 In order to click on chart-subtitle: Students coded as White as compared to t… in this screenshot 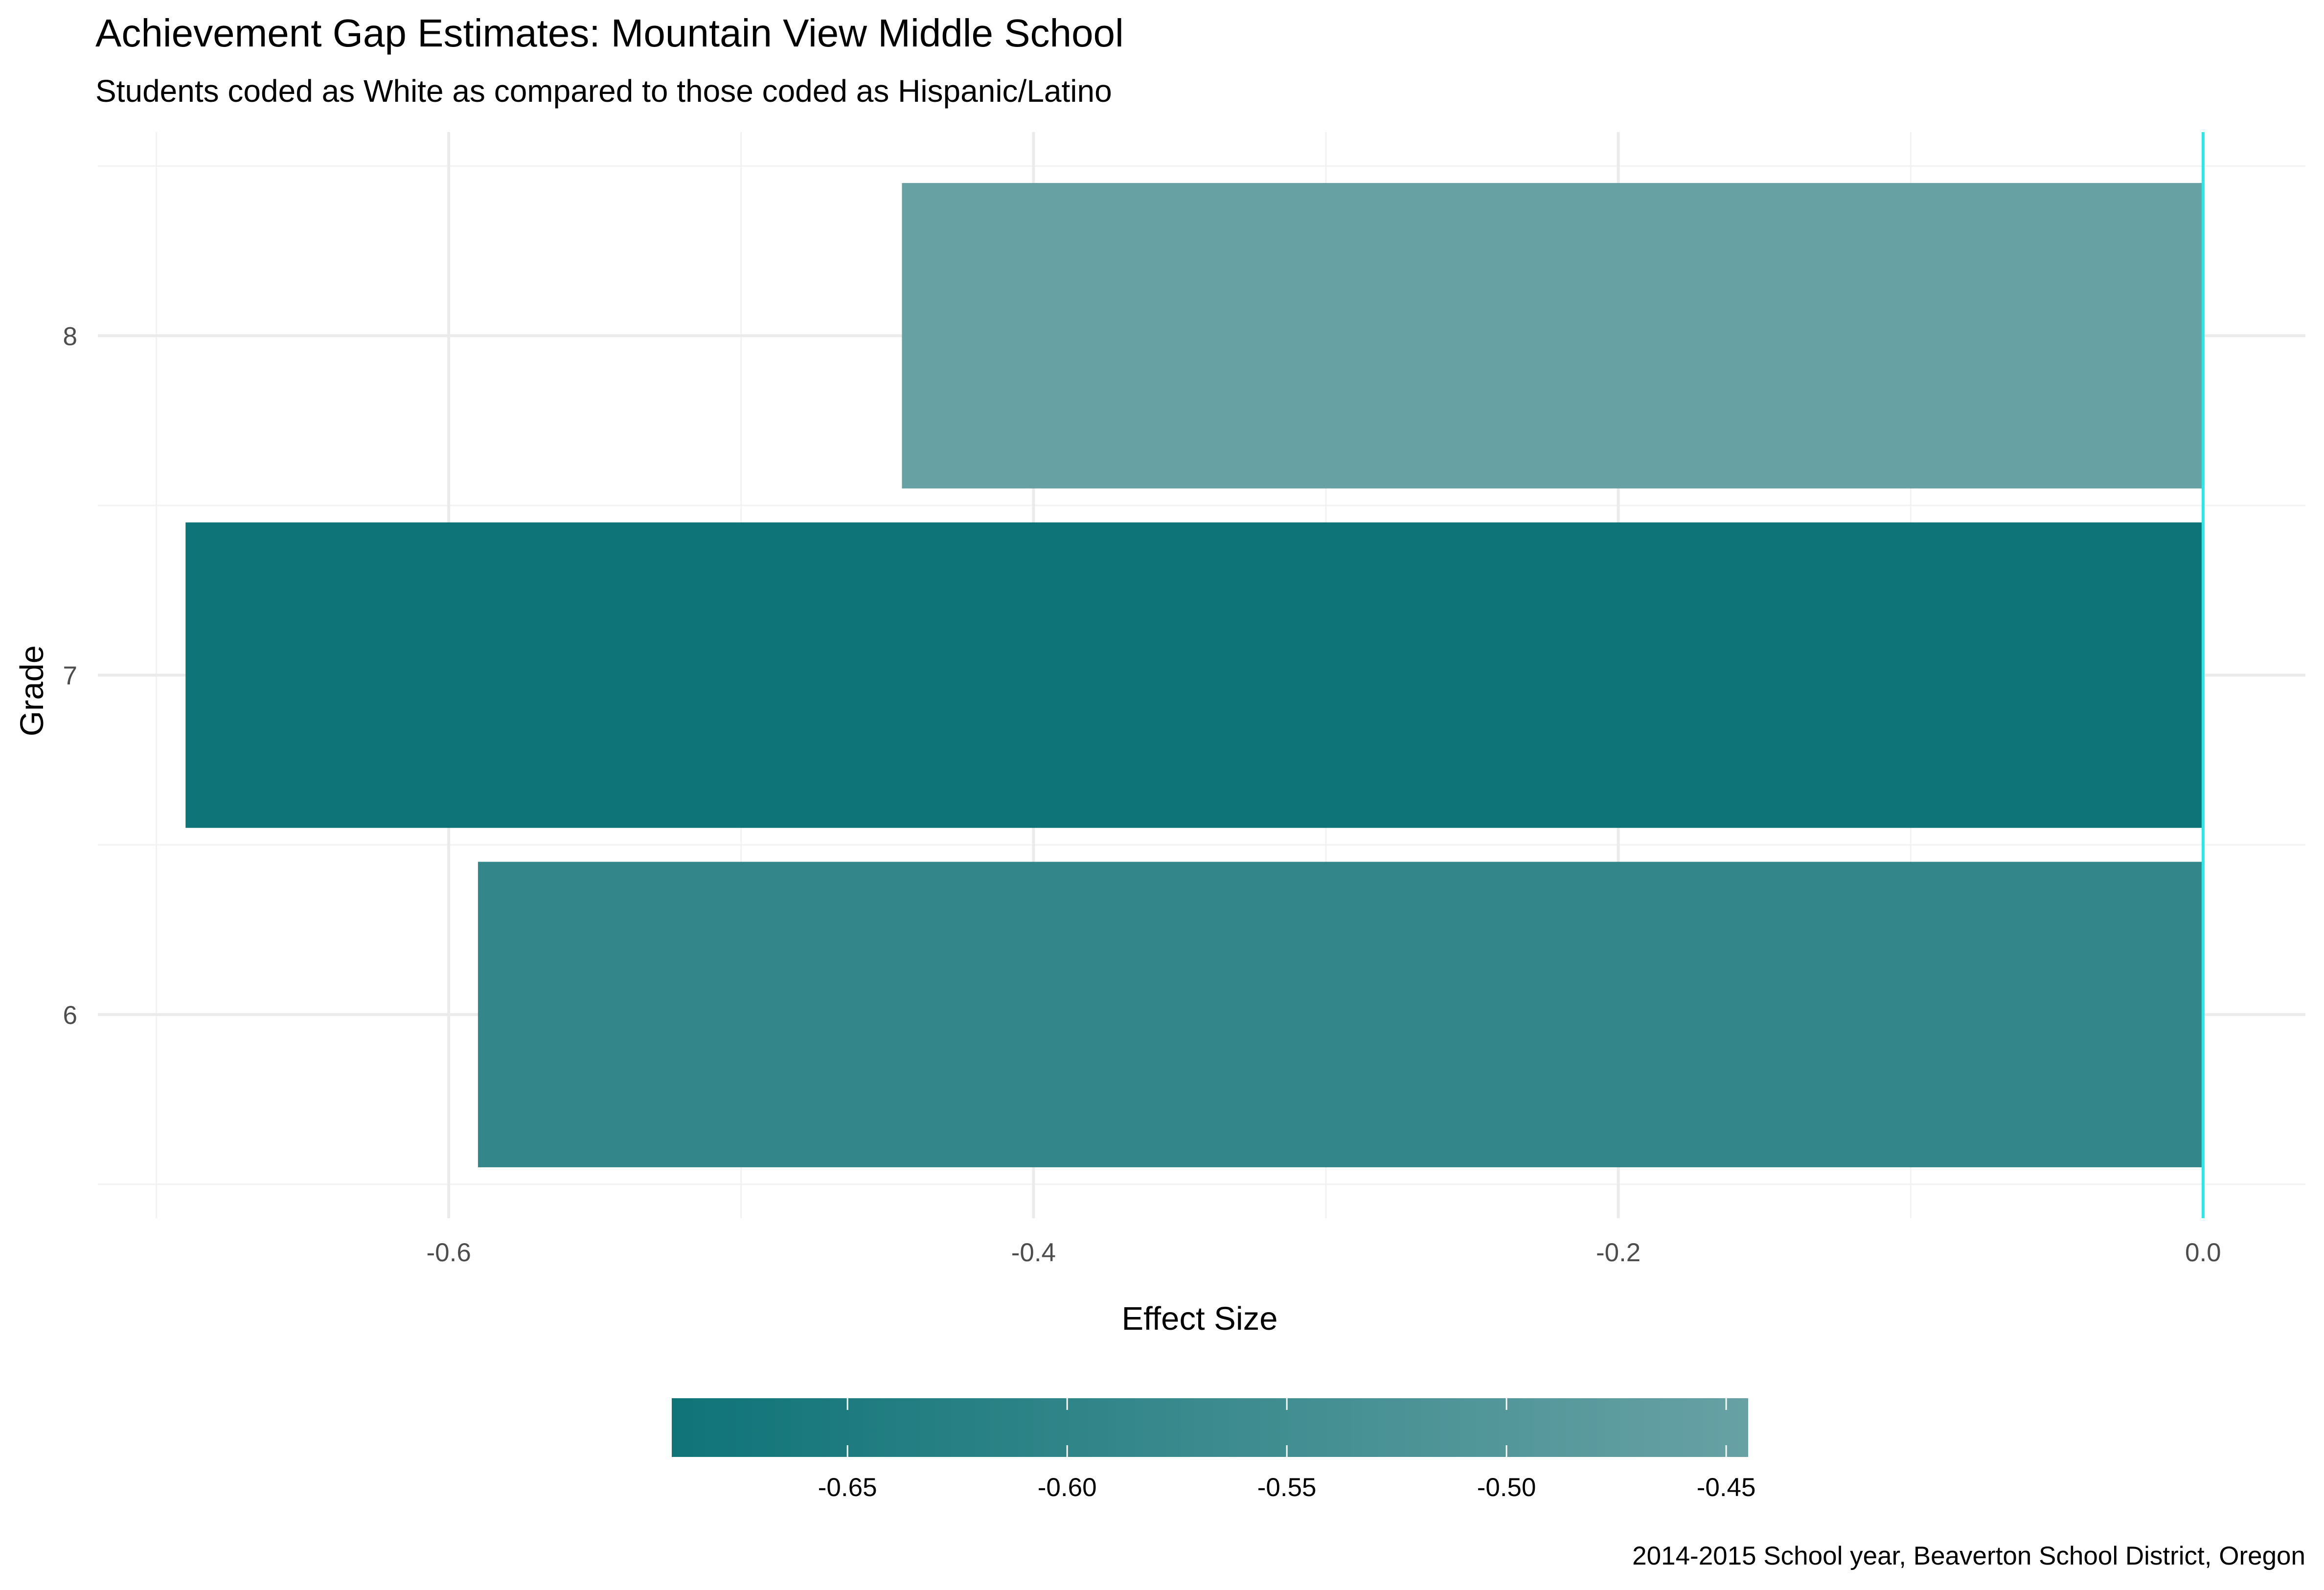, I will do `click(604, 91)`.